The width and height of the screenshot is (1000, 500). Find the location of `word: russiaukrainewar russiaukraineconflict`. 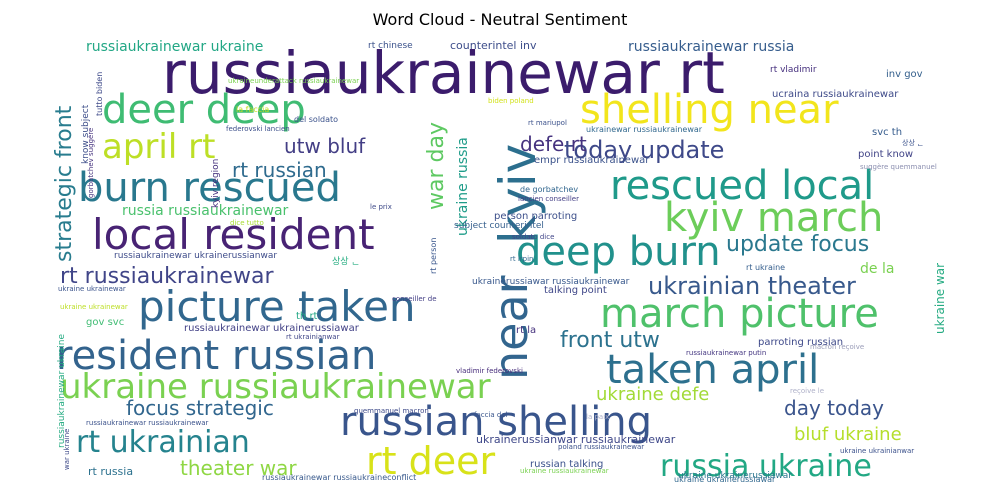

word: russiaukrainewar russiaukraineconflict is located at coordinates (339, 477).